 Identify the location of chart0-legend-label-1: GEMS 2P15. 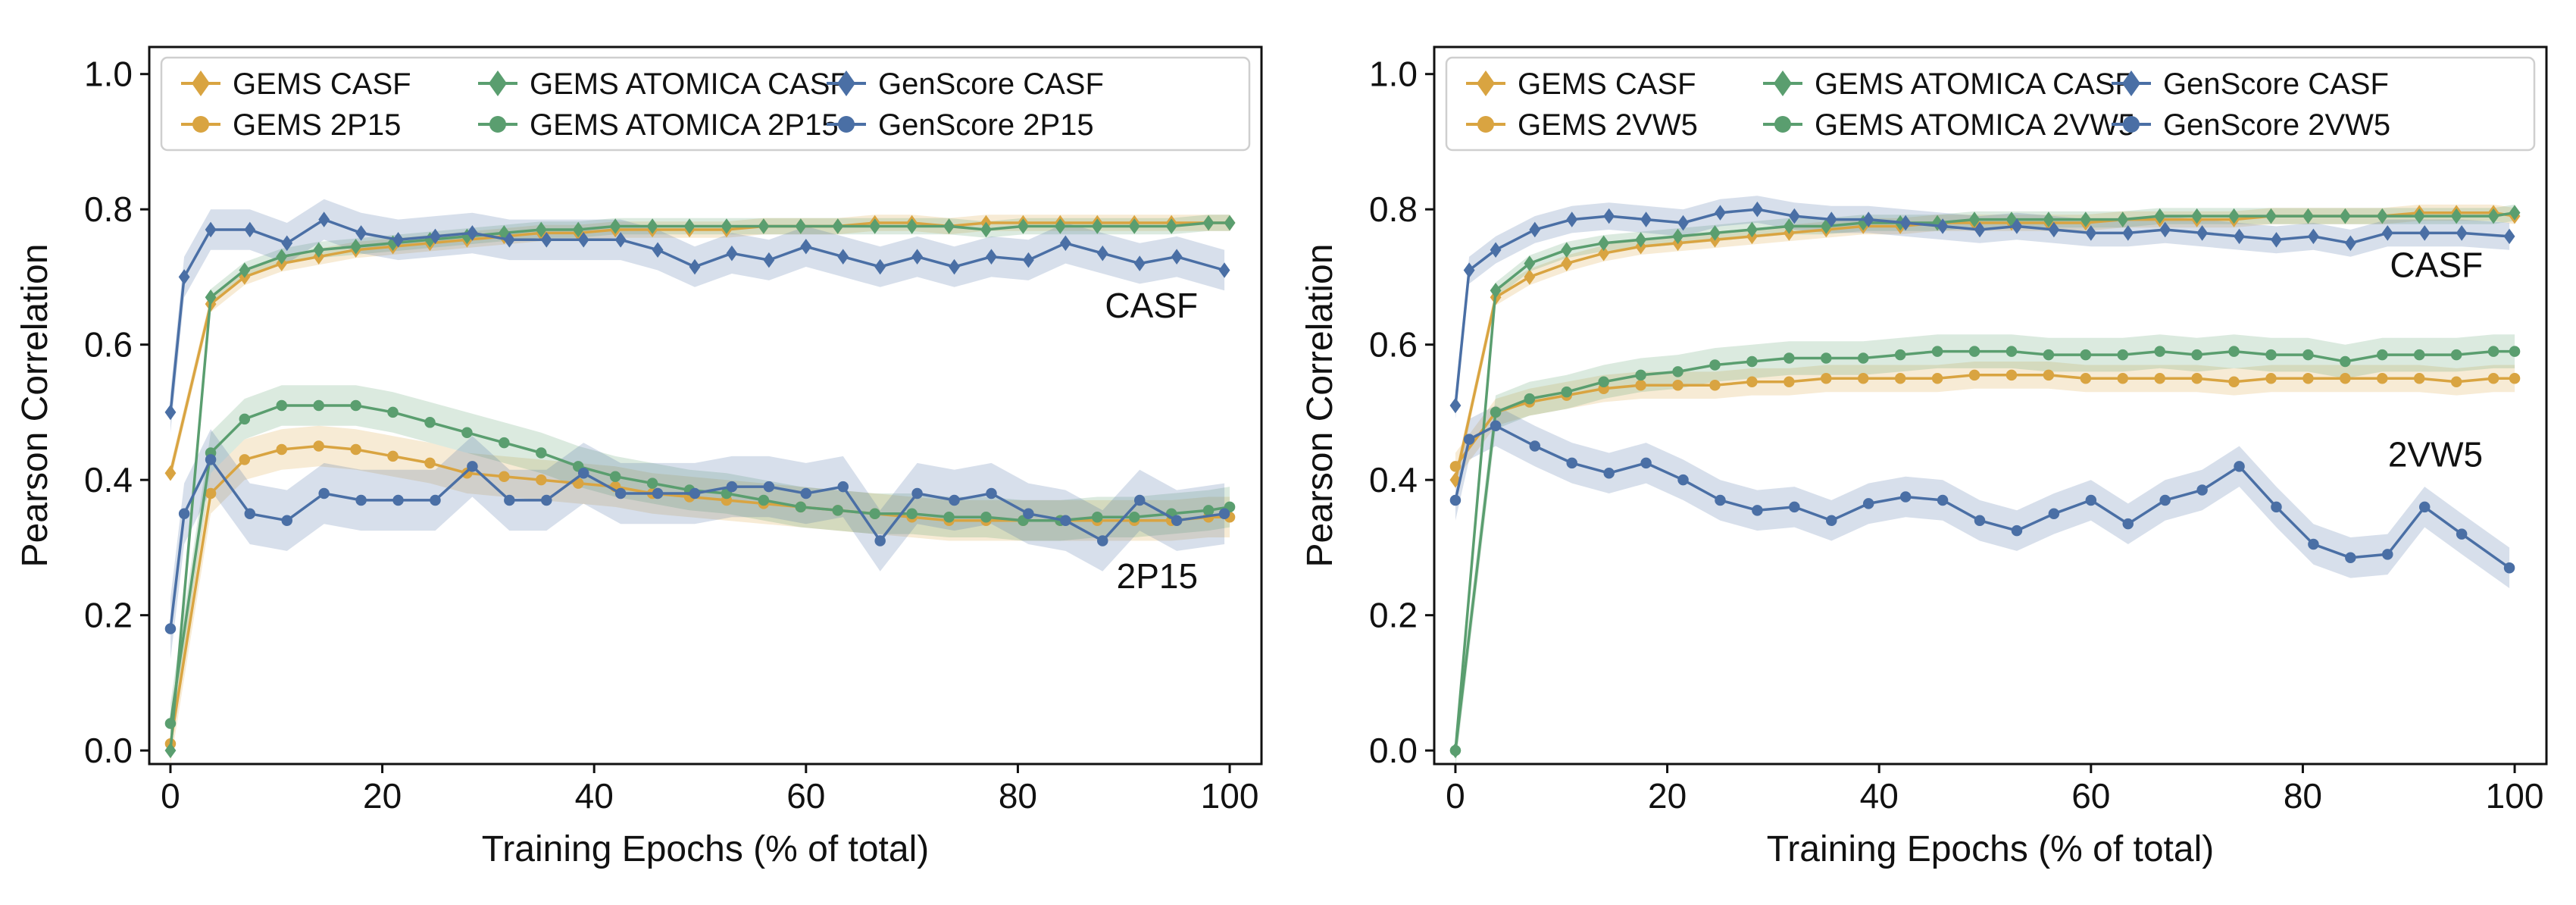
(317, 125).